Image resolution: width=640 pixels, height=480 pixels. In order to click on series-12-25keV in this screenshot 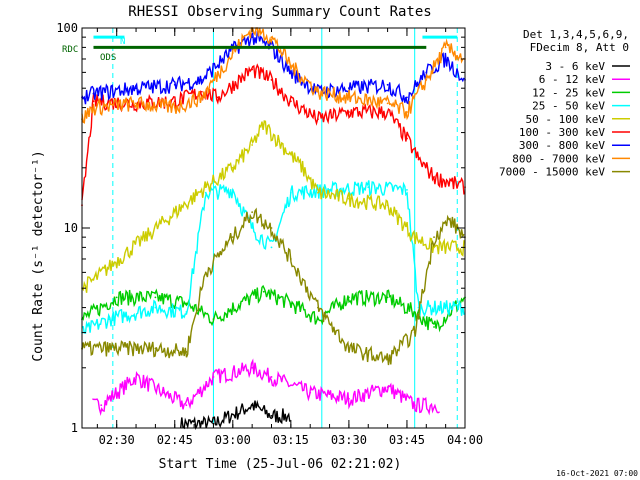, I will do `click(273, 308)`.